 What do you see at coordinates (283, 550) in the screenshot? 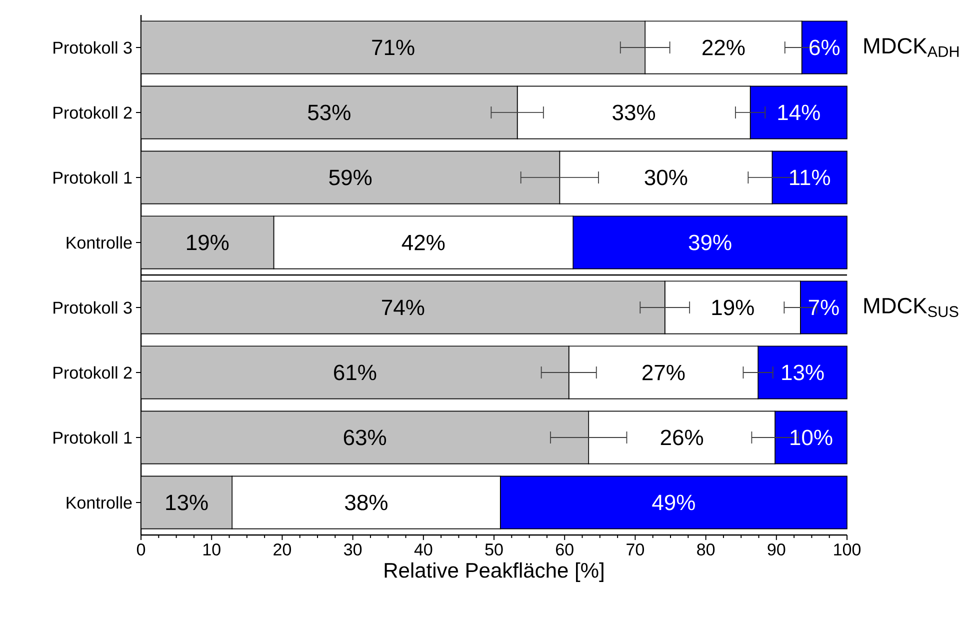
I see `x-tick-label: 20` at bounding box center [283, 550].